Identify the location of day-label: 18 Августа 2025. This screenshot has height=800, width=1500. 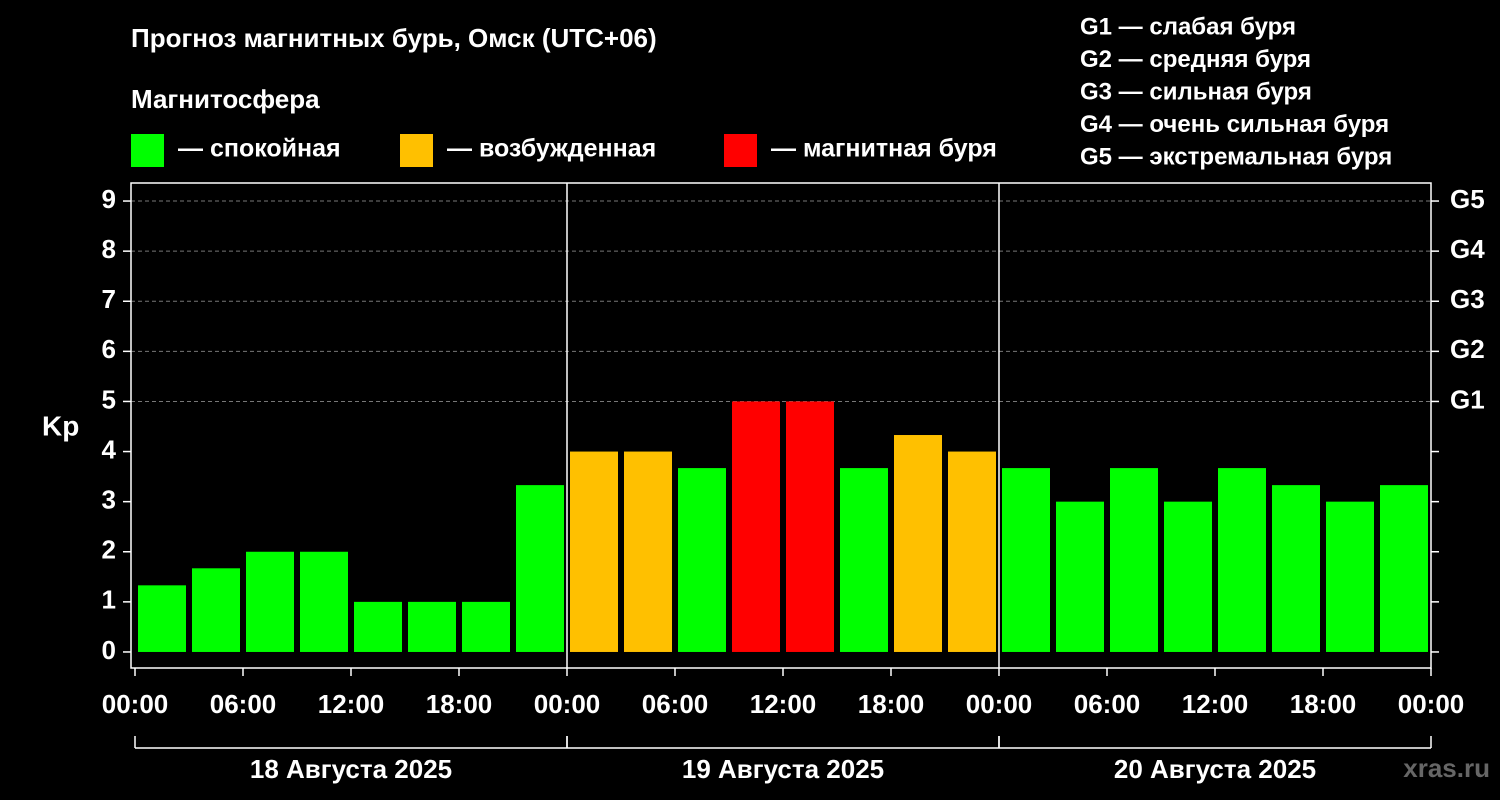
(351, 769).